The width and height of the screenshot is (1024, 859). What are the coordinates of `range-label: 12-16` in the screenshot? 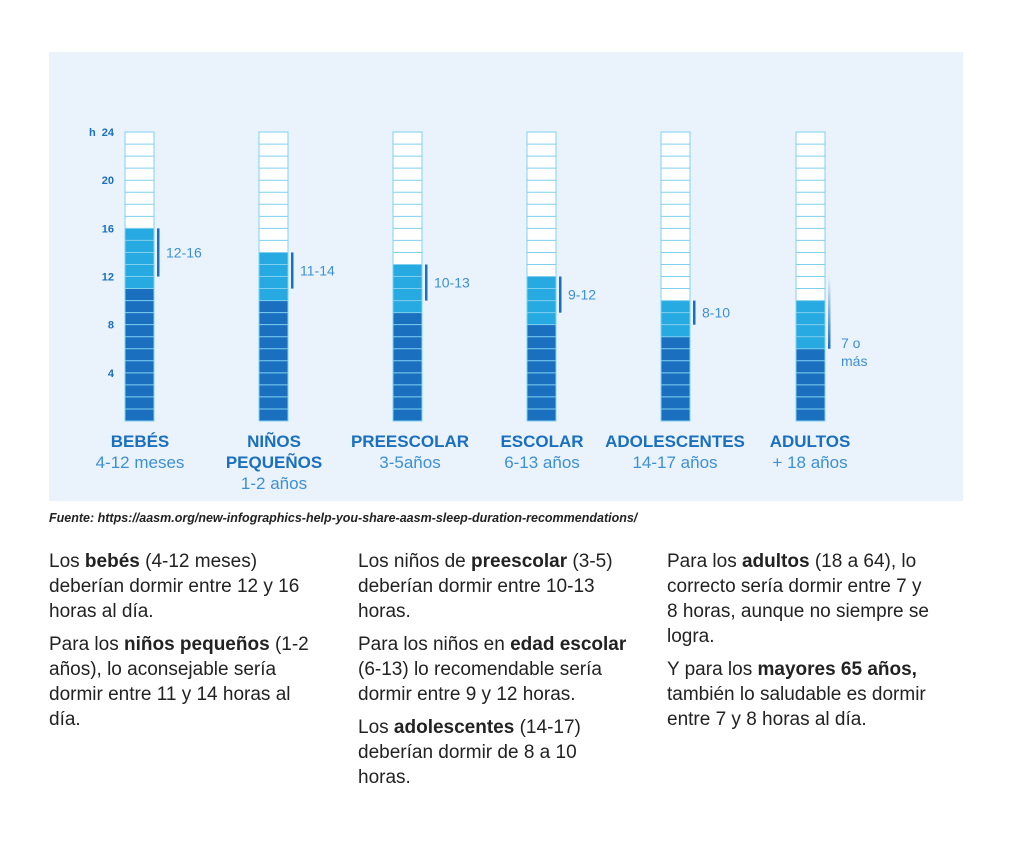 It's located at (184, 252).